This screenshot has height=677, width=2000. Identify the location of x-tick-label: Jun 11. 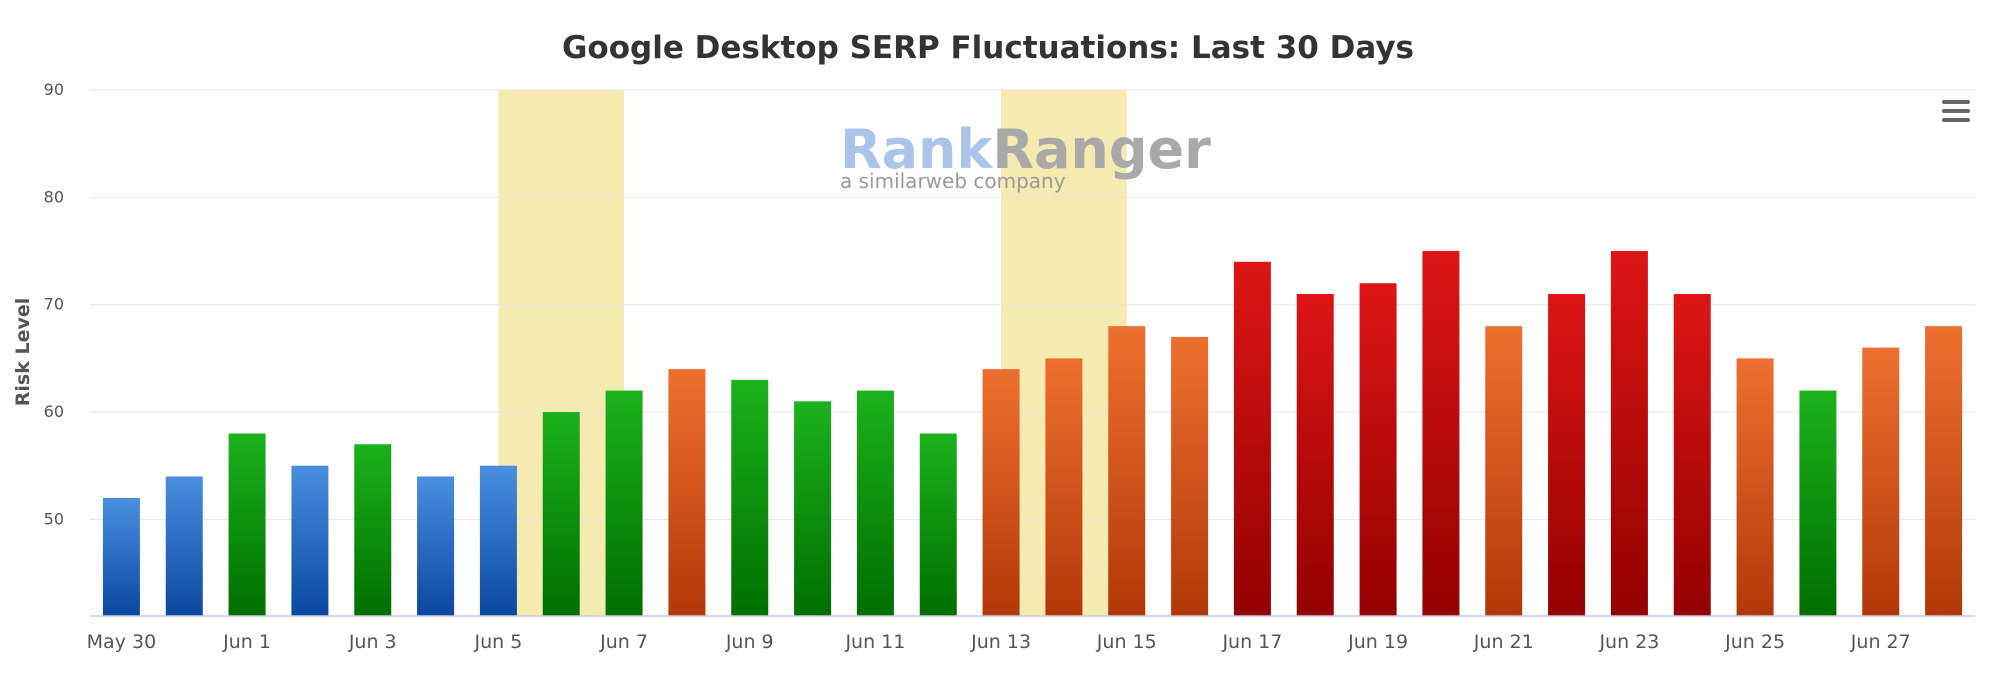
(874, 642).